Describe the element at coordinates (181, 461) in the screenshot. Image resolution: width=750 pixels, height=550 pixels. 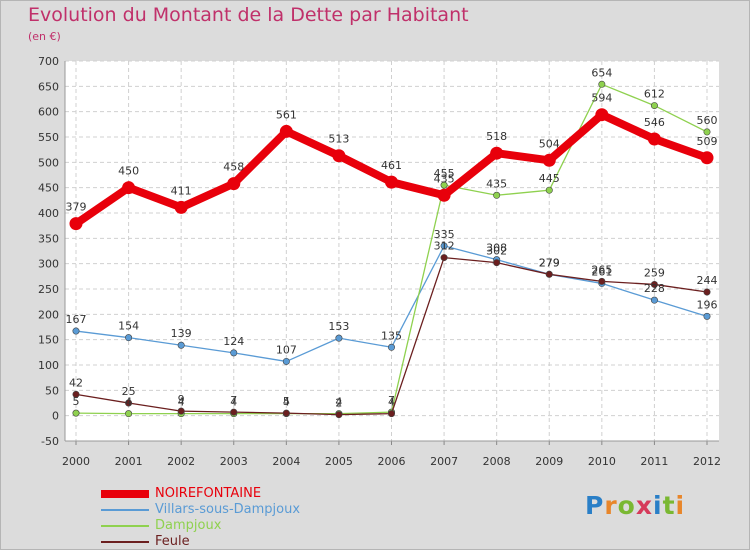
I see `x-tick-label: 2002` at that location.